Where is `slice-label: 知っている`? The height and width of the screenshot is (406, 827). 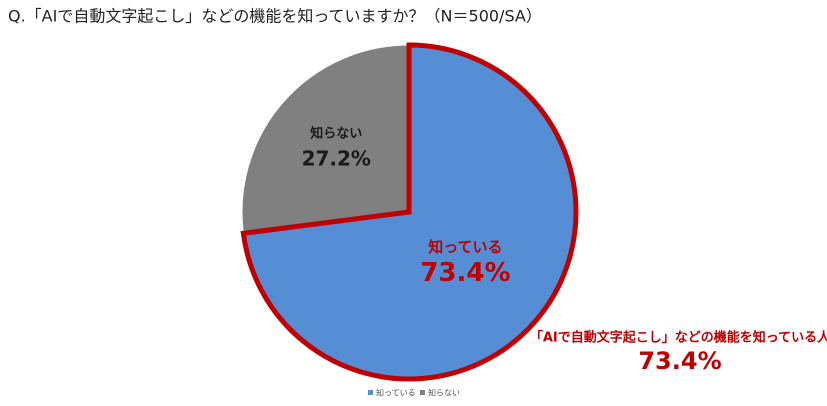
slice-label: 知っている is located at coordinates (465, 247).